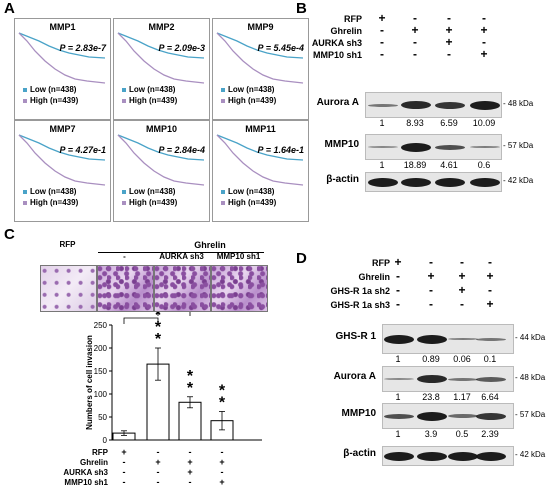 Image resolution: width=550 pixels, height=495 pixels. Describe the element at coordinates (484, 123) in the screenshot. I see `b-quant: 10.09` at that location.